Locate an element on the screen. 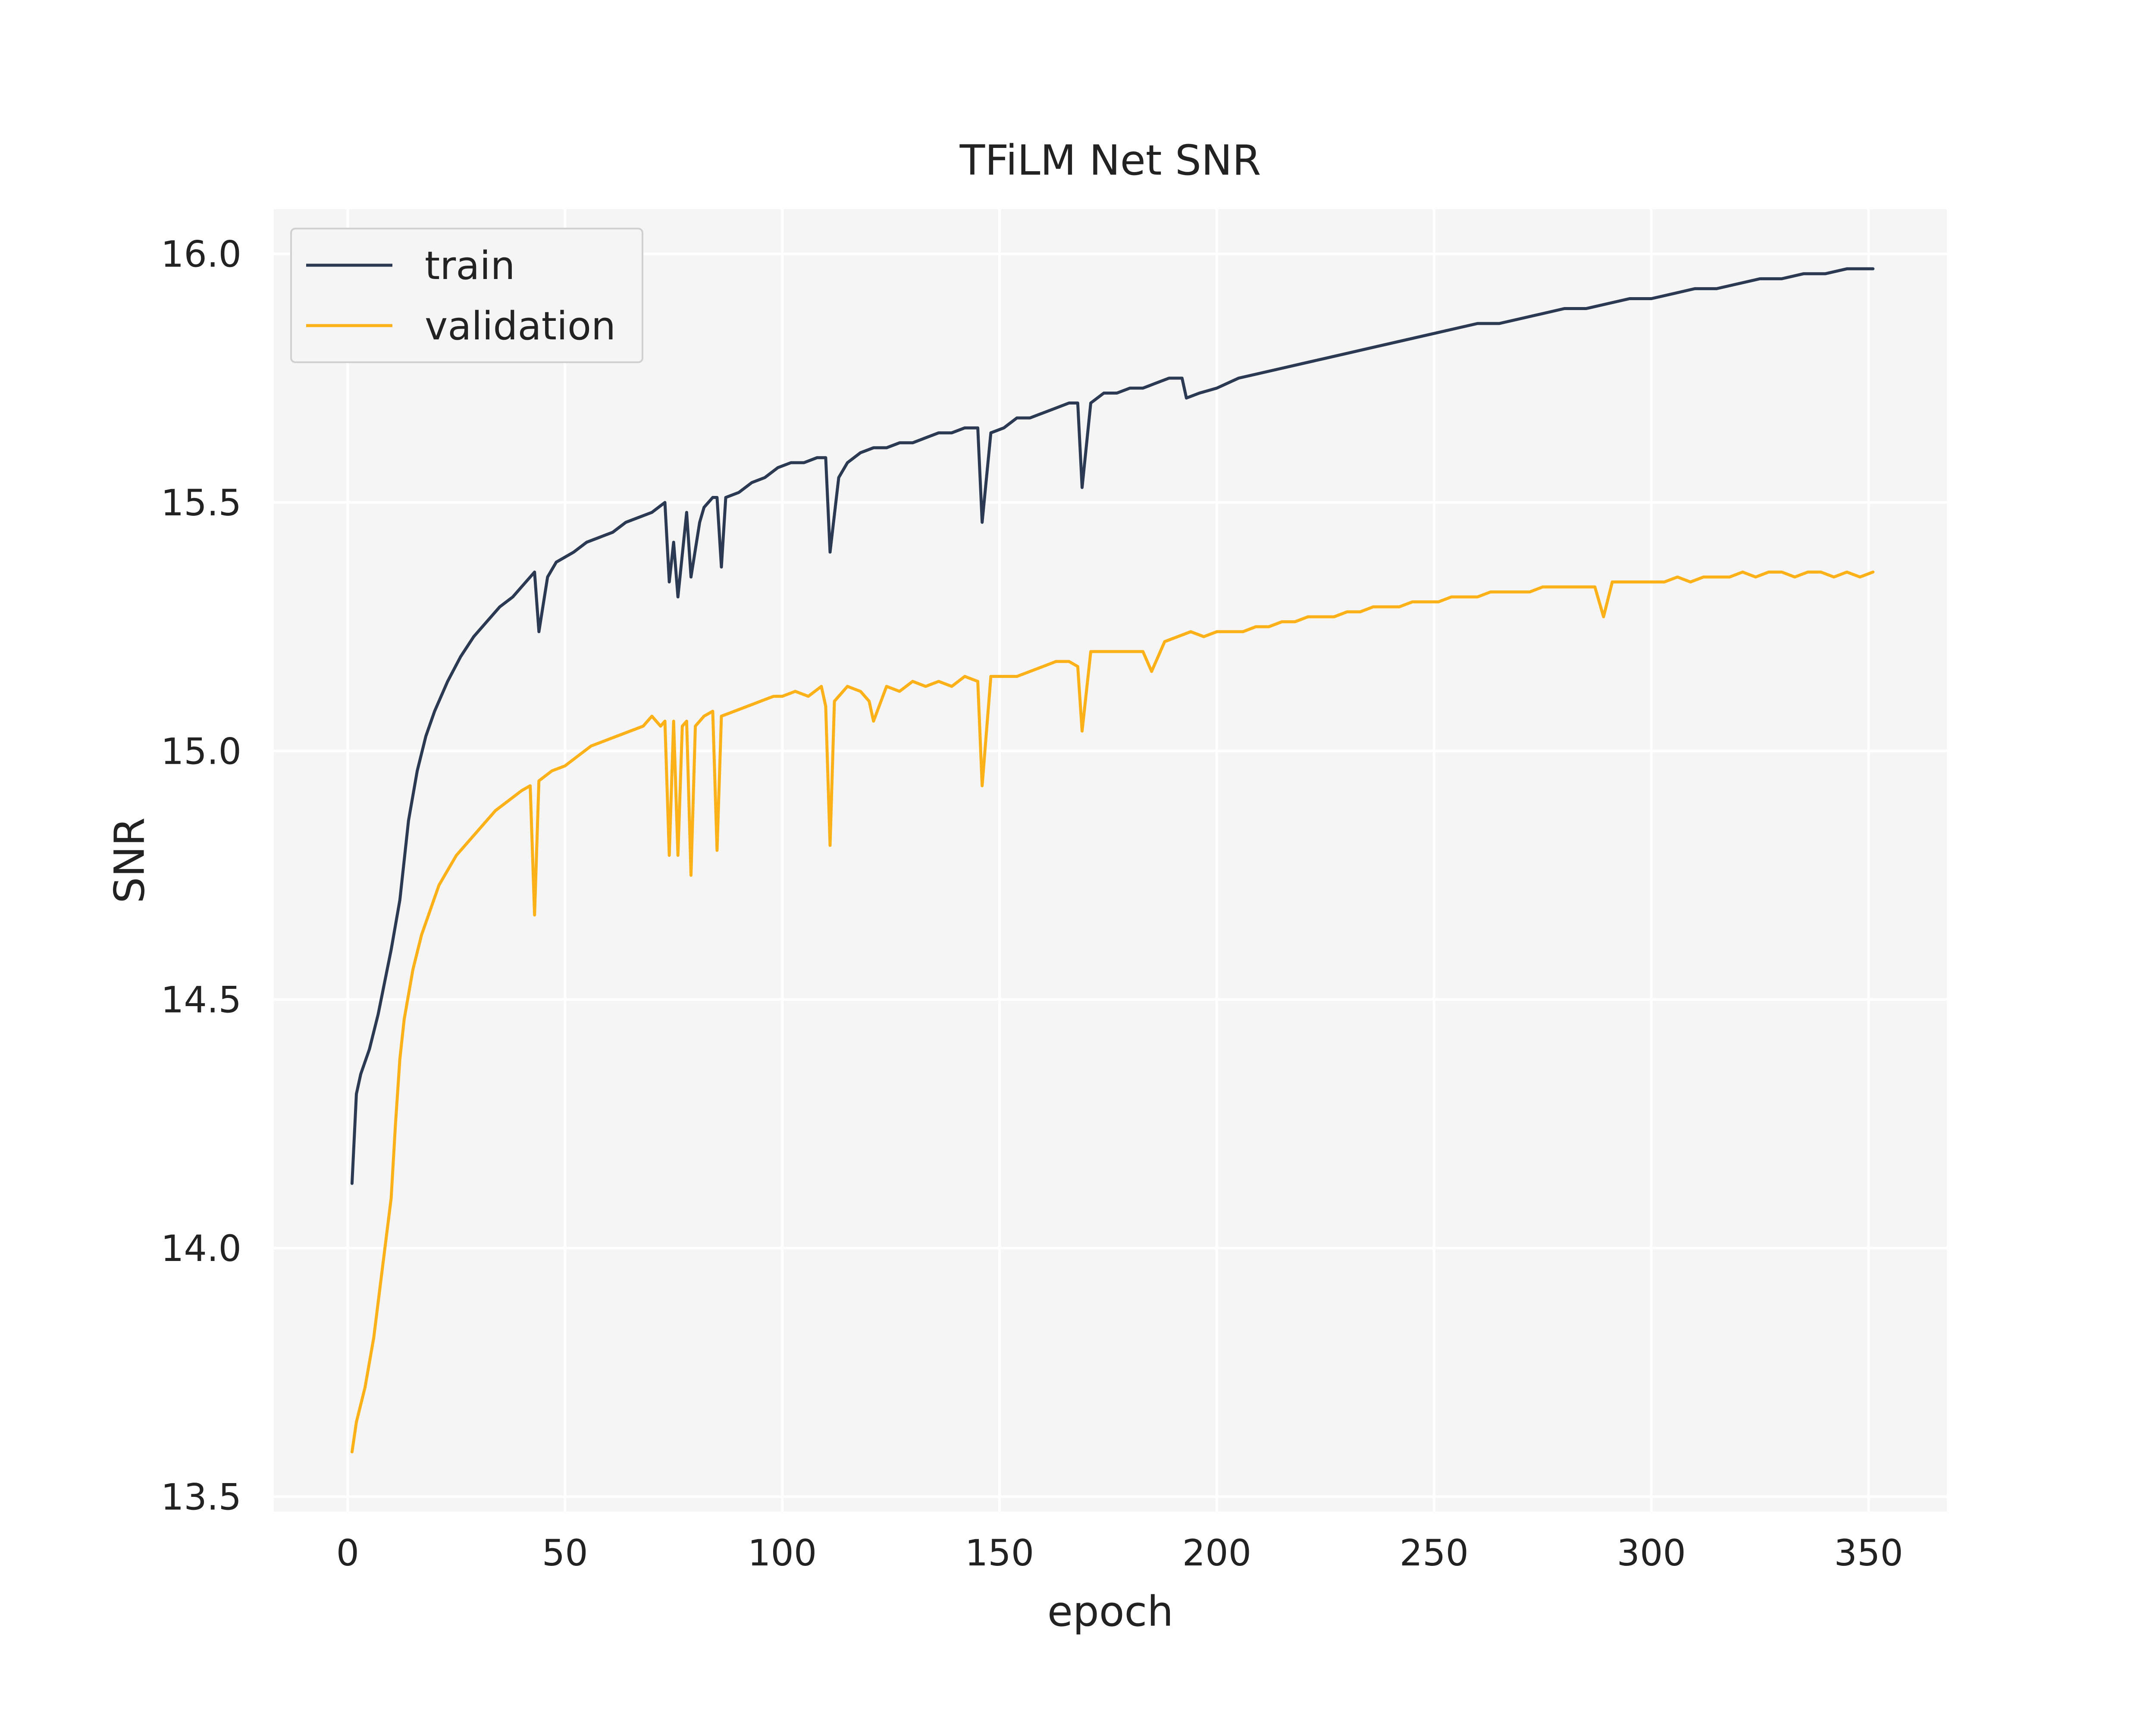 The width and height of the screenshot is (2156, 1725). y-tick-label: 14.5 is located at coordinates (201, 1000).